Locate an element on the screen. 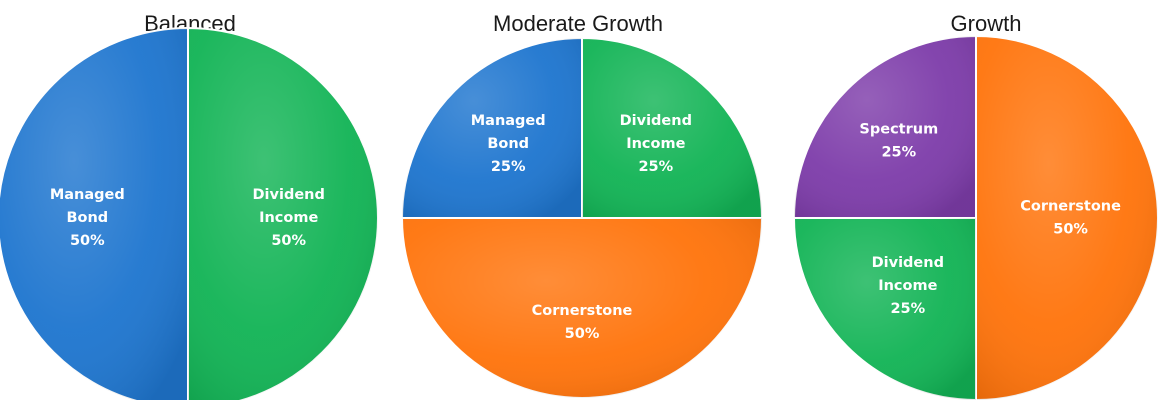 The height and width of the screenshot is (400, 1167). slice-label: Managed Bond 25% is located at coordinates (508, 144).